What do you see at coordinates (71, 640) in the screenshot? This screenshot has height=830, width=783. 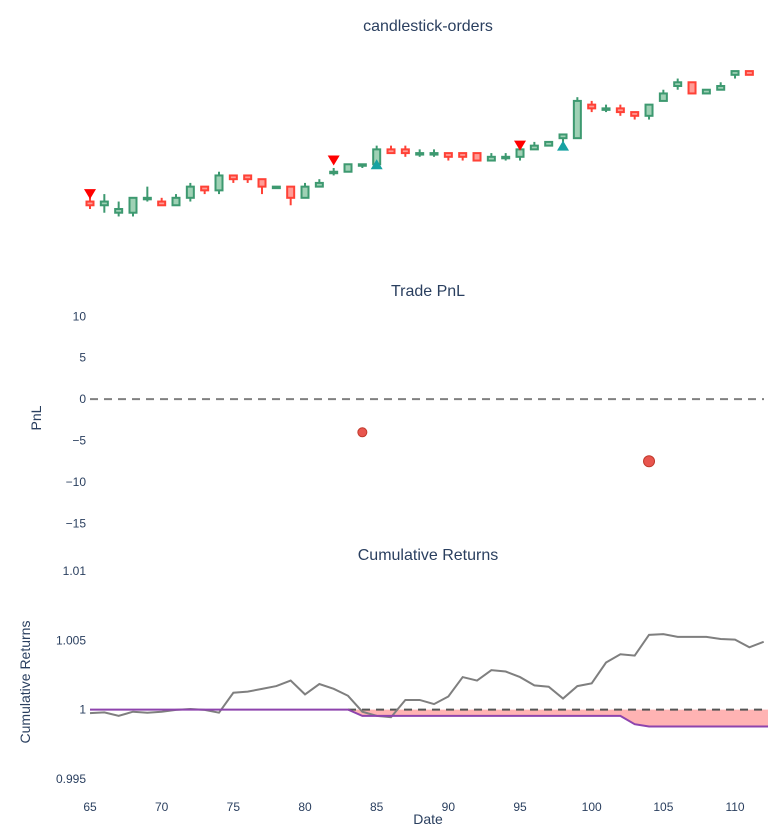 I see `returns-y-tick-label: 1.005` at bounding box center [71, 640].